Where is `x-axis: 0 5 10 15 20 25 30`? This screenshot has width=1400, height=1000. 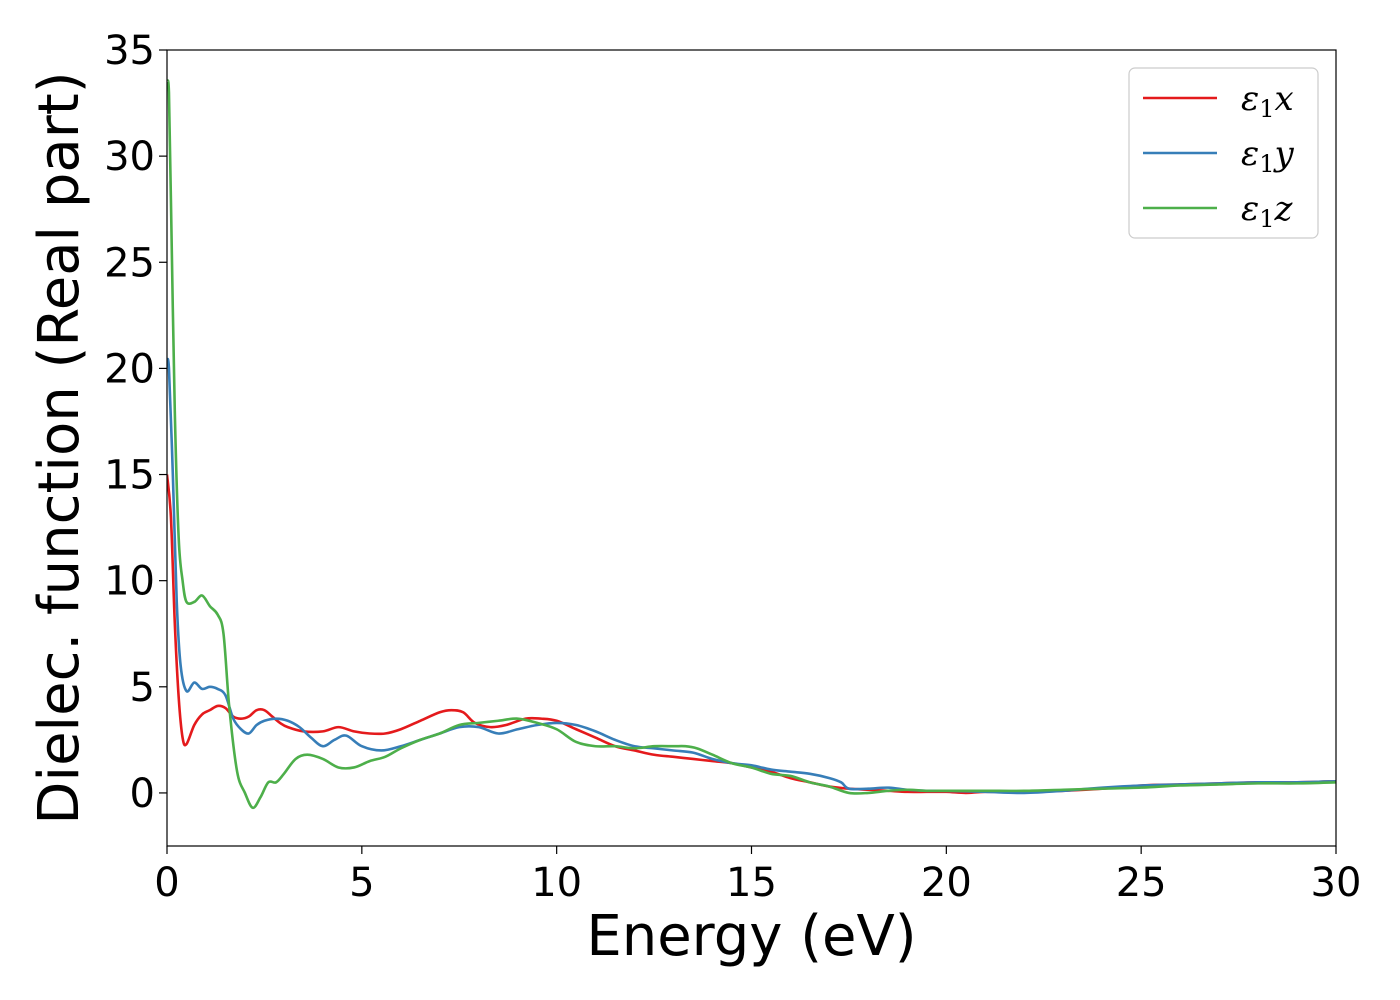
x-axis: 0 5 10 15 20 25 30 is located at coordinates (757, 876).